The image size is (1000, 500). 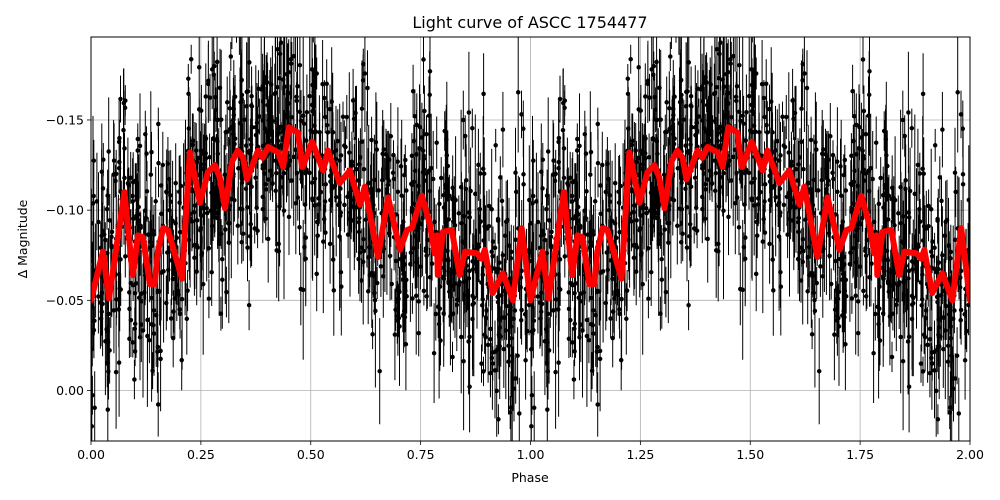 What do you see at coordinates (91, 454) in the screenshot?
I see `x-tick-label: 0.00` at bounding box center [91, 454].